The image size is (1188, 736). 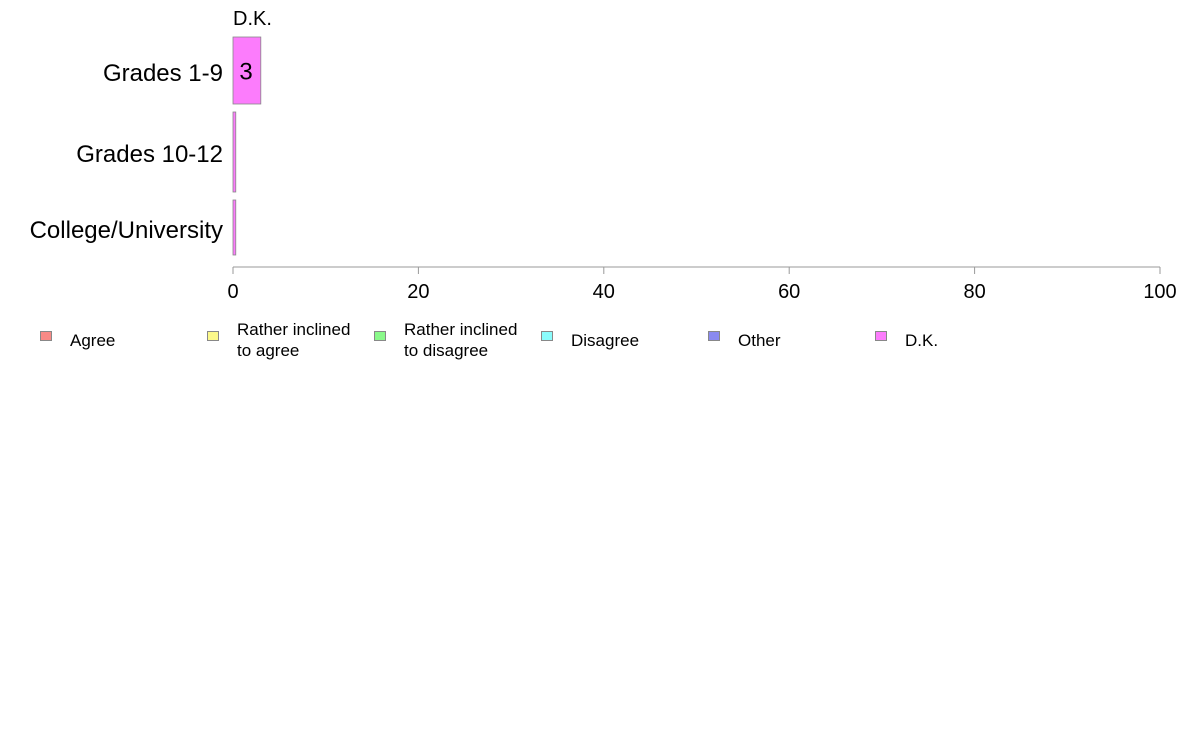 I want to click on legend-swatch-dk, so click(x=881, y=336).